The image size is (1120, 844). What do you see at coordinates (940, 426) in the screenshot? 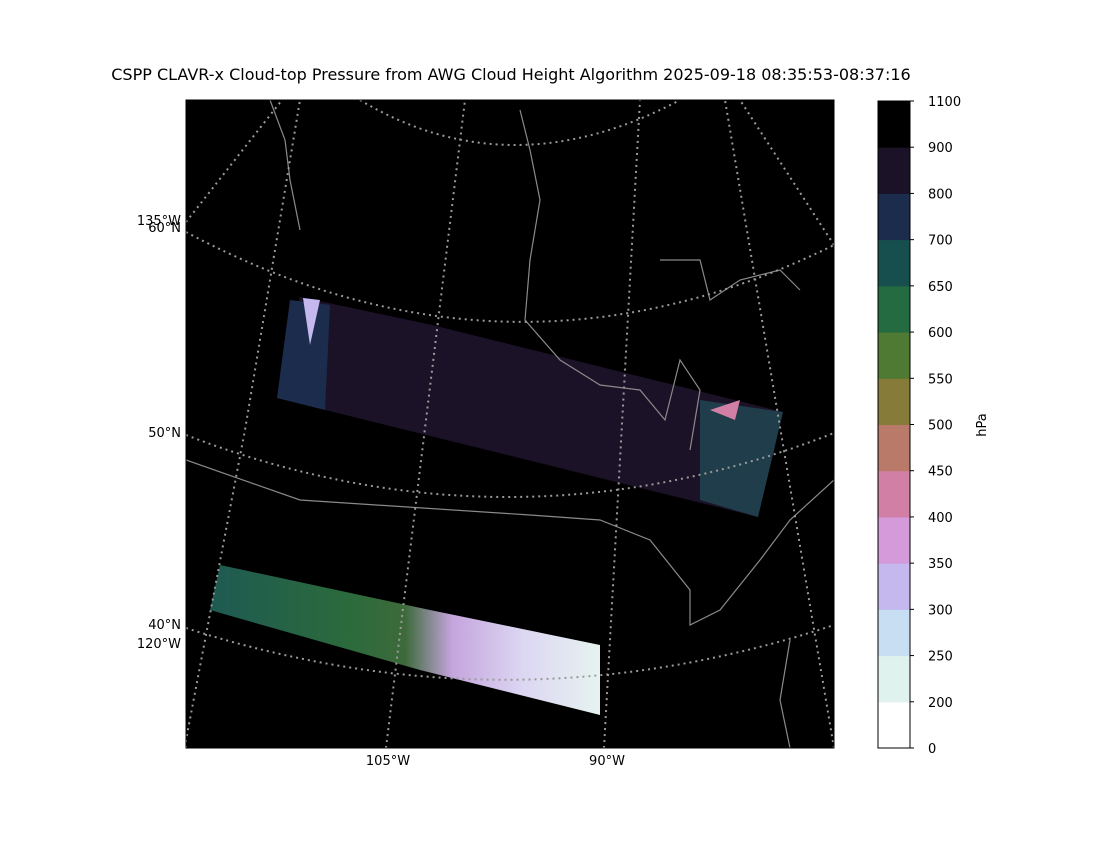
I see `colorbar-tick-label: 500` at bounding box center [940, 426].